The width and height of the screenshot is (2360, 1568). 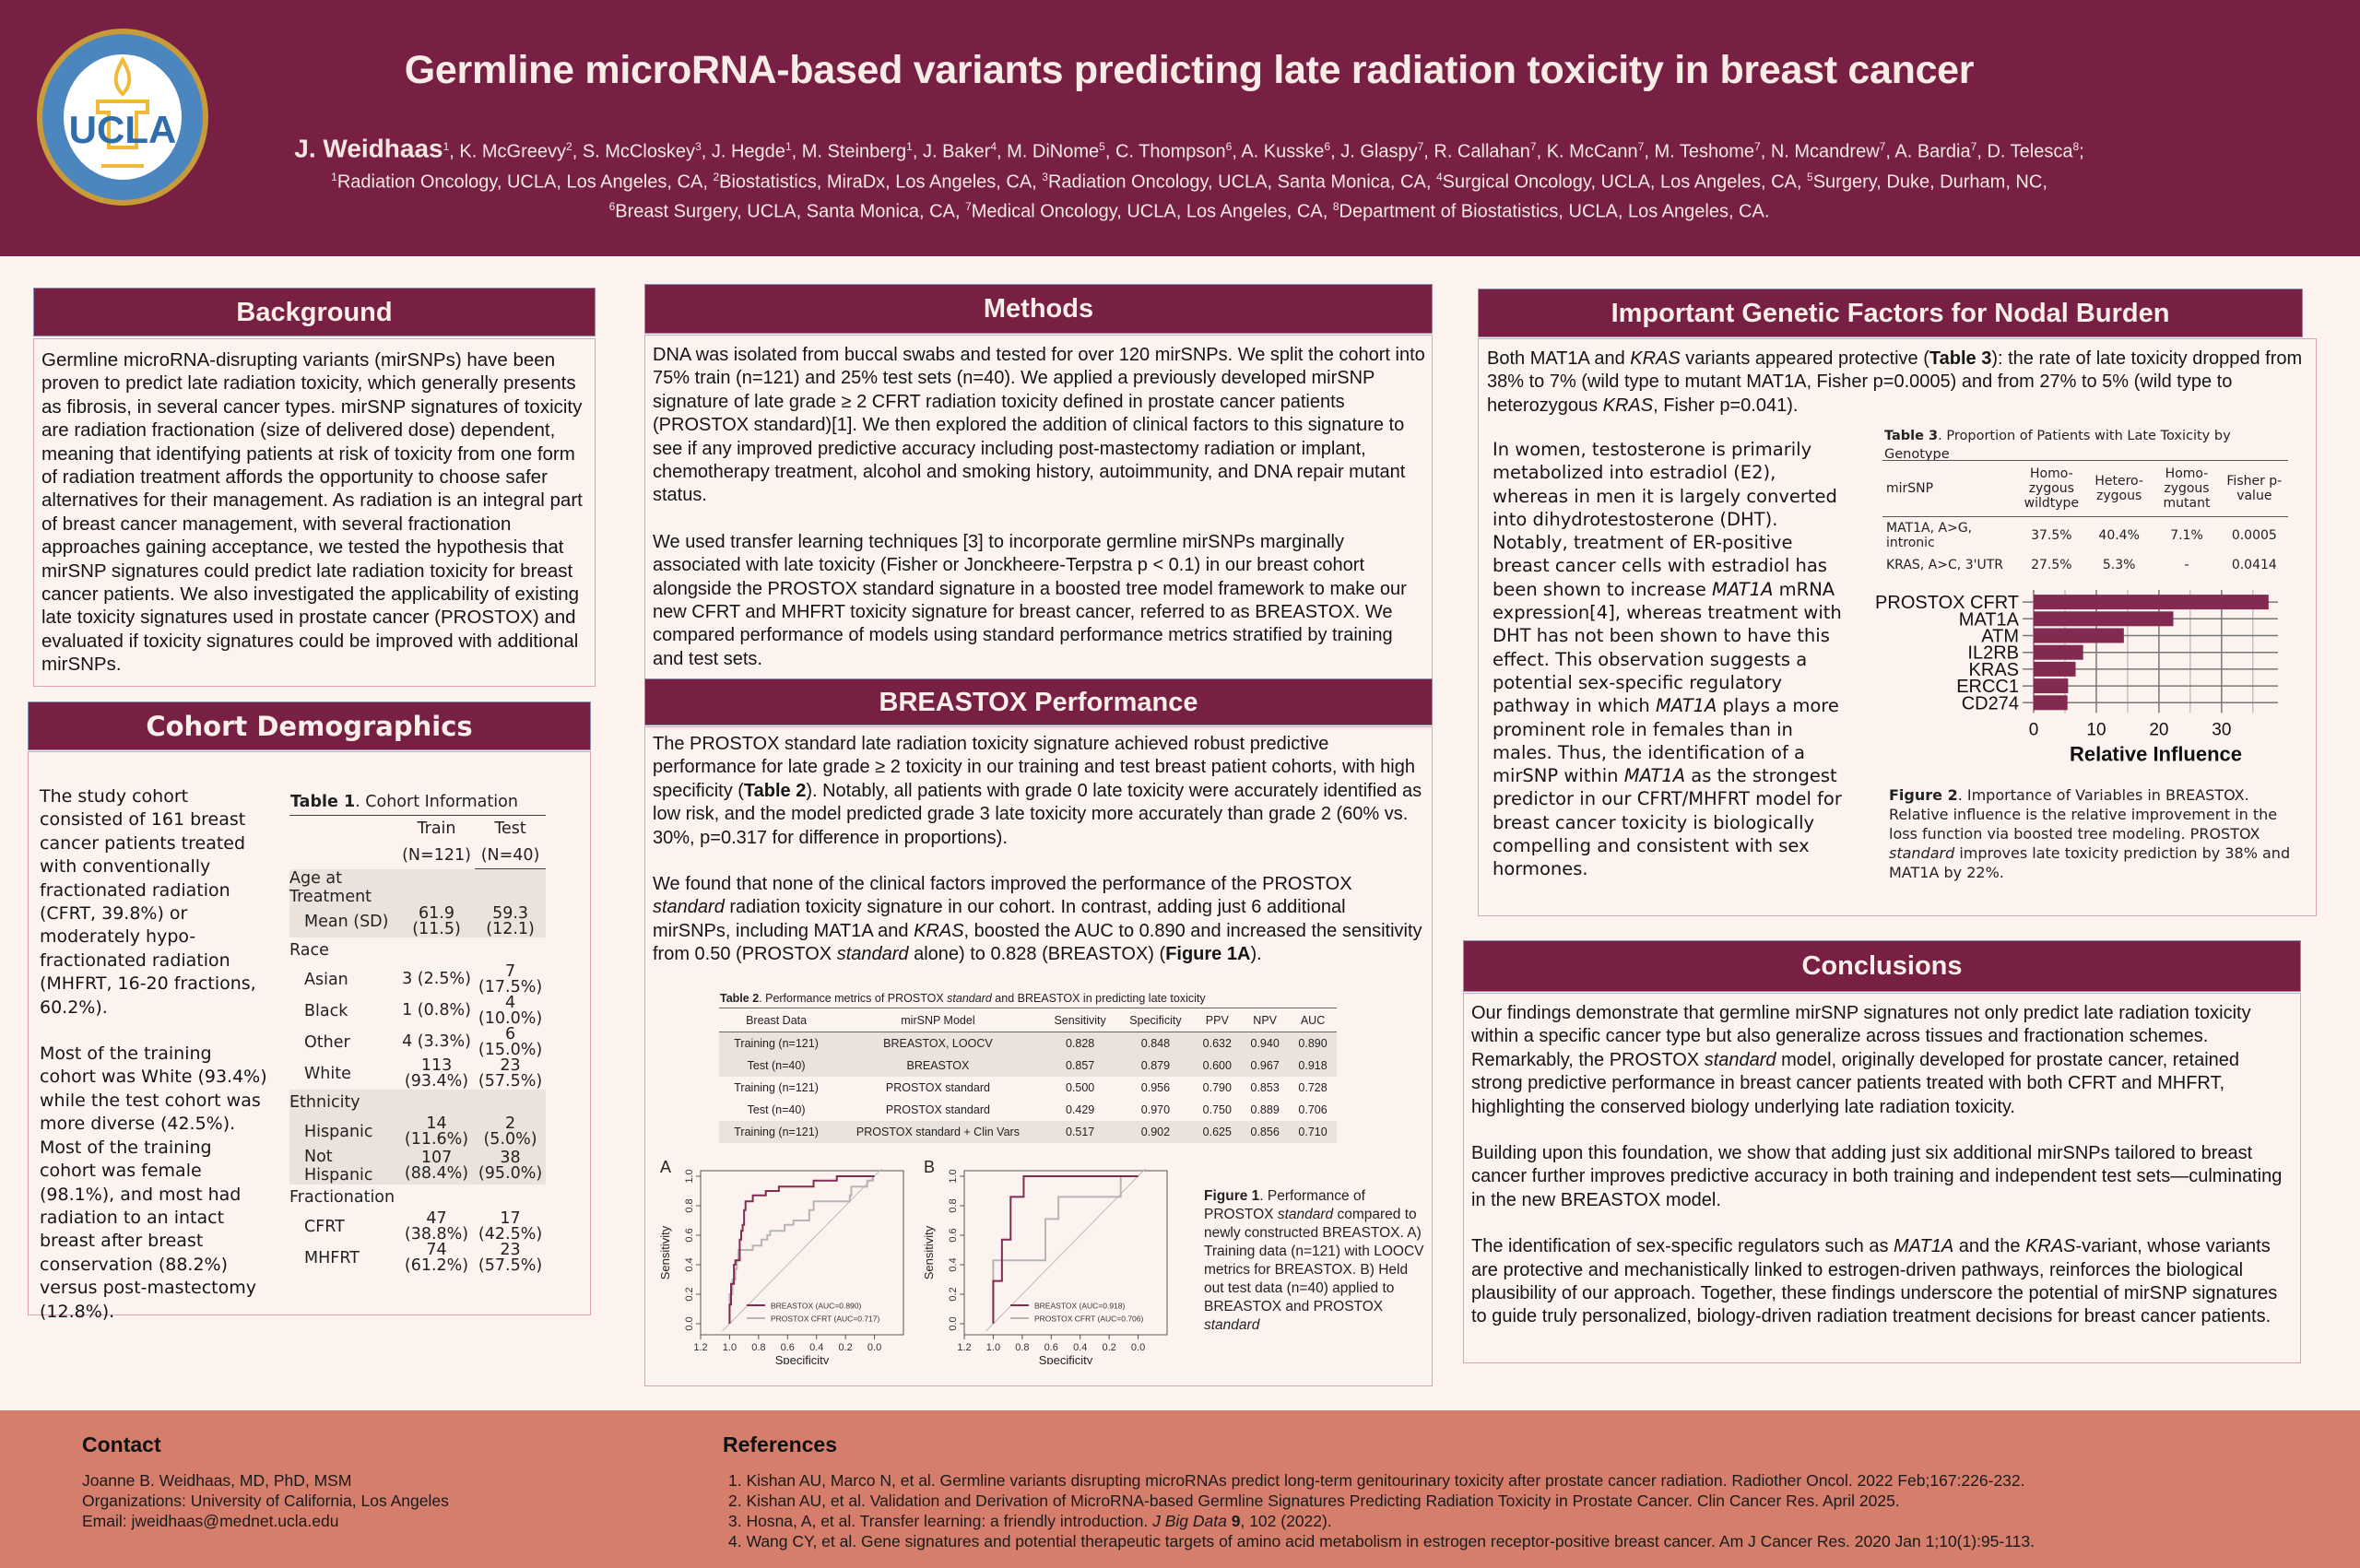 I want to click on table1-row: MHFRT 74 (61.2%) 23 (57.5%), so click(x=423, y=1258).